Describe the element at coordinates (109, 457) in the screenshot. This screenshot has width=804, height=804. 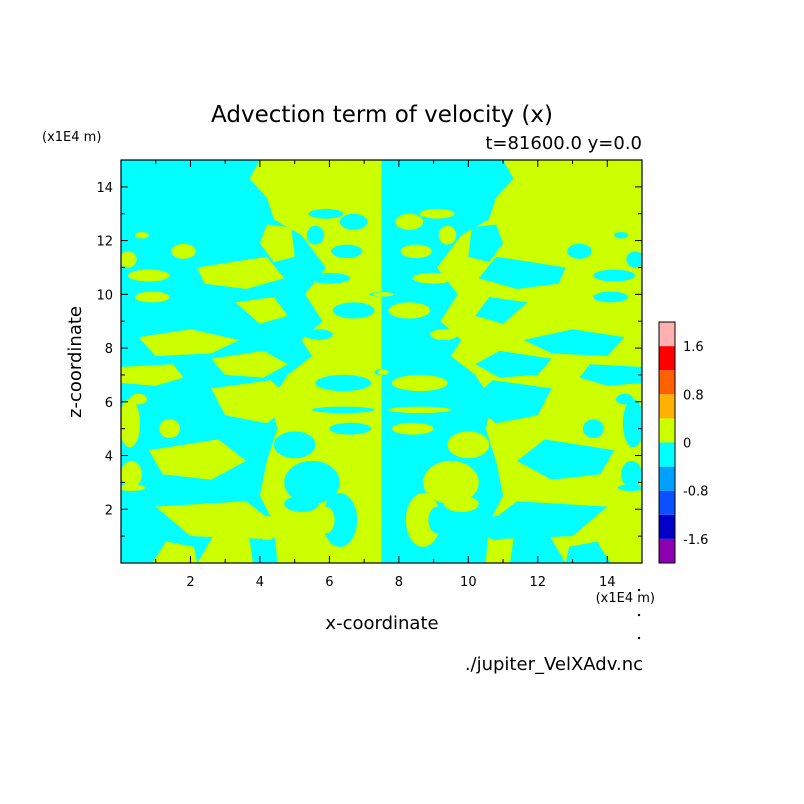
I see `y-tick-label: 4` at that location.